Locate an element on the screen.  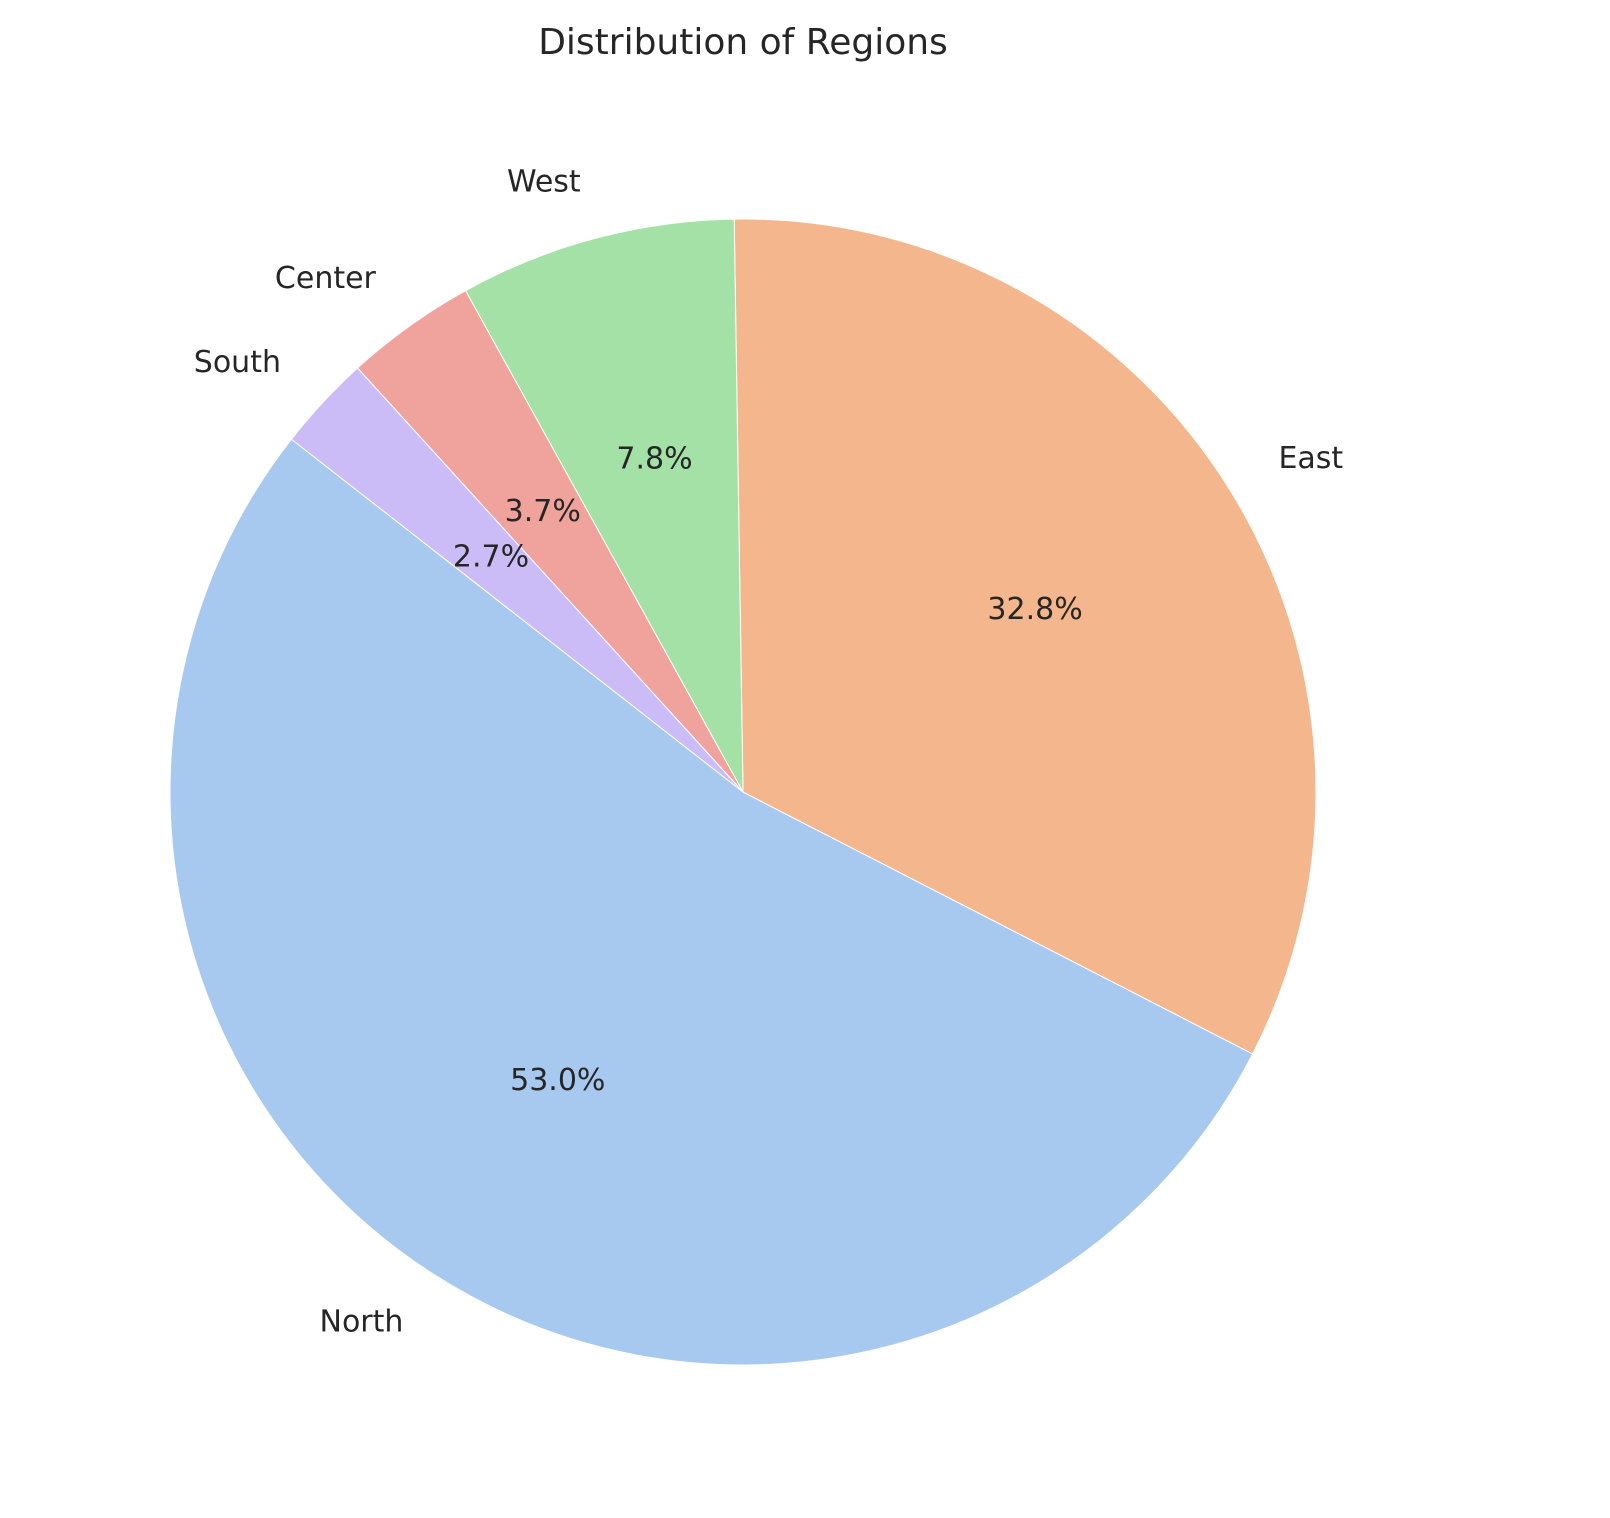
slice-label-north: North is located at coordinates (362, 1321).